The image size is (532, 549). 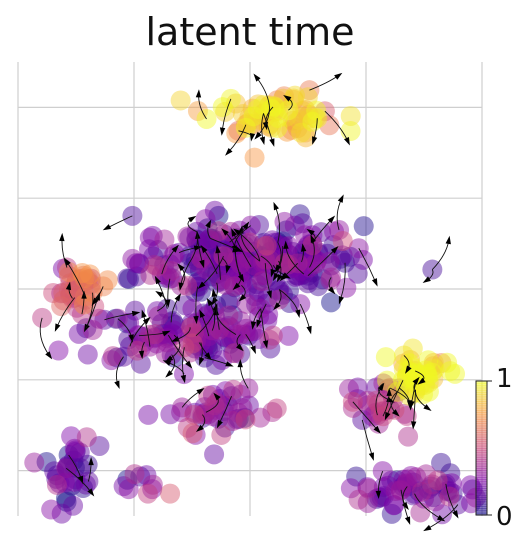 I want to click on colorbar, so click(x=483, y=448).